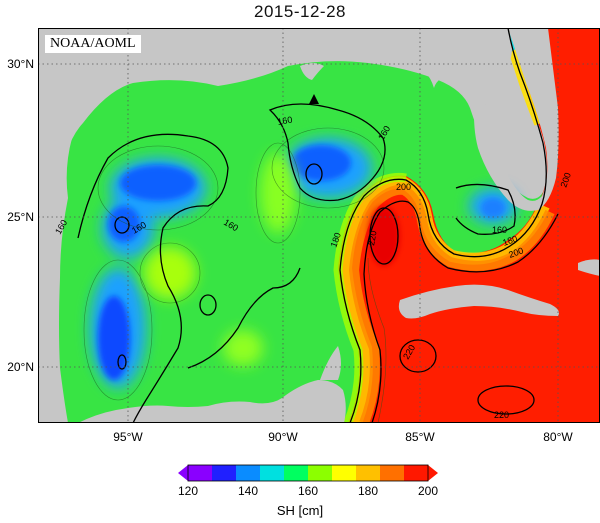 The width and height of the screenshot is (600, 523). Describe the element at coordinates (368, 491) in the screenshot. I see `colorbar-tick-label: 180` at that location.